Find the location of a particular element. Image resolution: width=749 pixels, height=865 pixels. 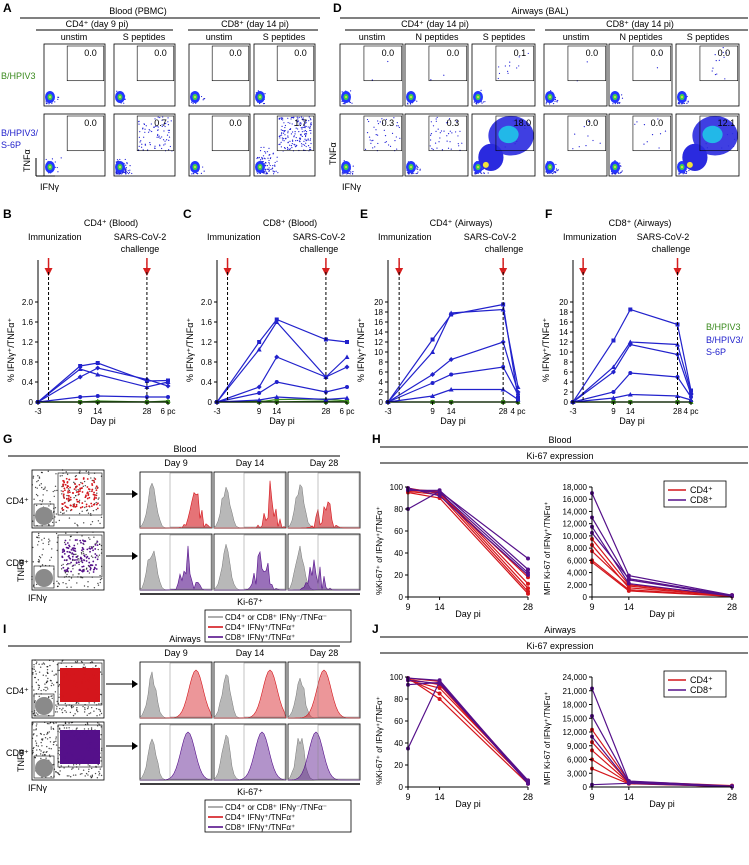

panel-a-row-b-hpiv3: B/HPIV3 is located at coordinates (18, 76).